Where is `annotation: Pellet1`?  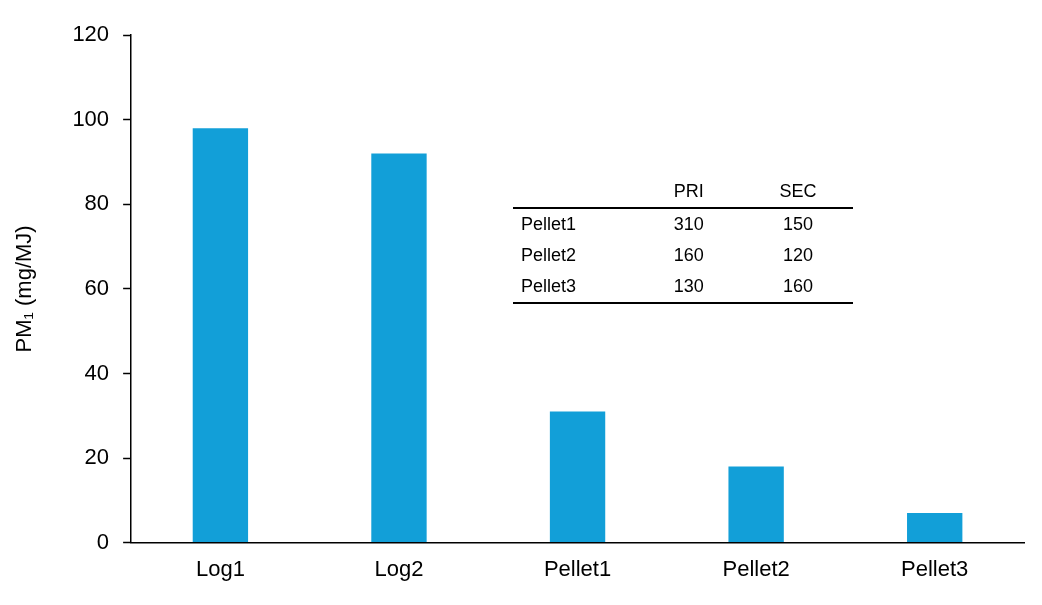
annotation: Pellet1 is located at coordinates (549, 224).